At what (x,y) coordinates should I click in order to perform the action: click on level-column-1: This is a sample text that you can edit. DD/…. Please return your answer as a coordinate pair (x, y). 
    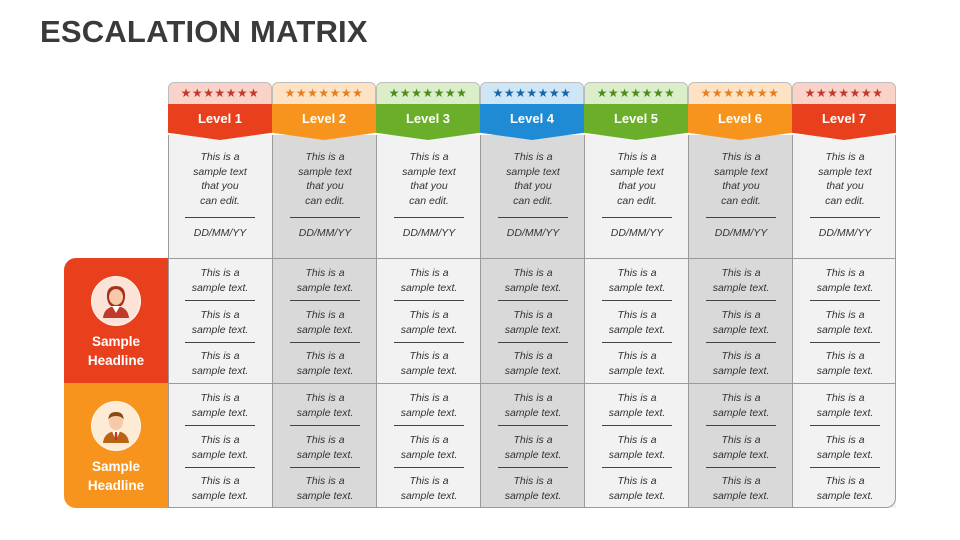
    Looking at the image, I should click on (220, 295).